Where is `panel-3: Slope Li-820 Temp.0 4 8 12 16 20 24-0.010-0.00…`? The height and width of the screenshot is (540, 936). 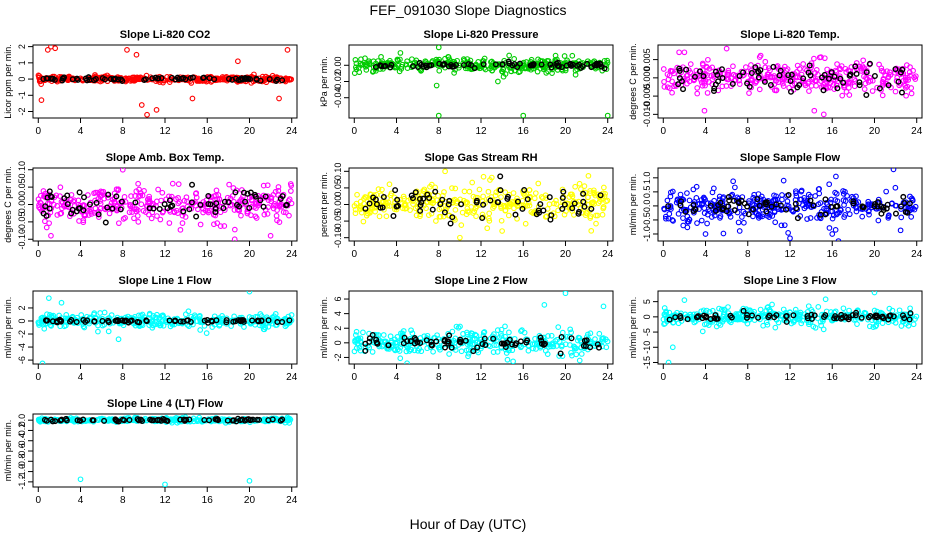
panel-3: Slope Li-820 Temp.0 4 8 12 16 20 24-0.010-0.00… is located at coordinates (775, 83).